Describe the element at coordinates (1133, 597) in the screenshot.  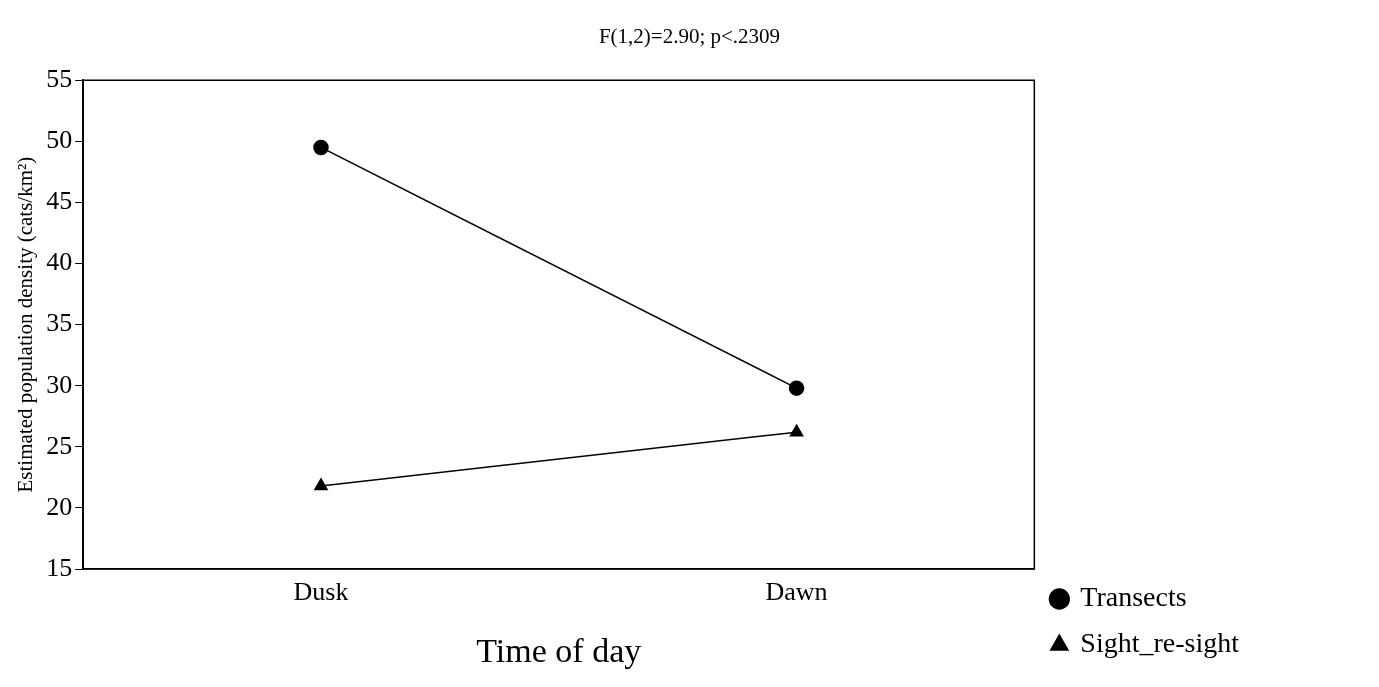
I see `legend-label: Transects` at that location.